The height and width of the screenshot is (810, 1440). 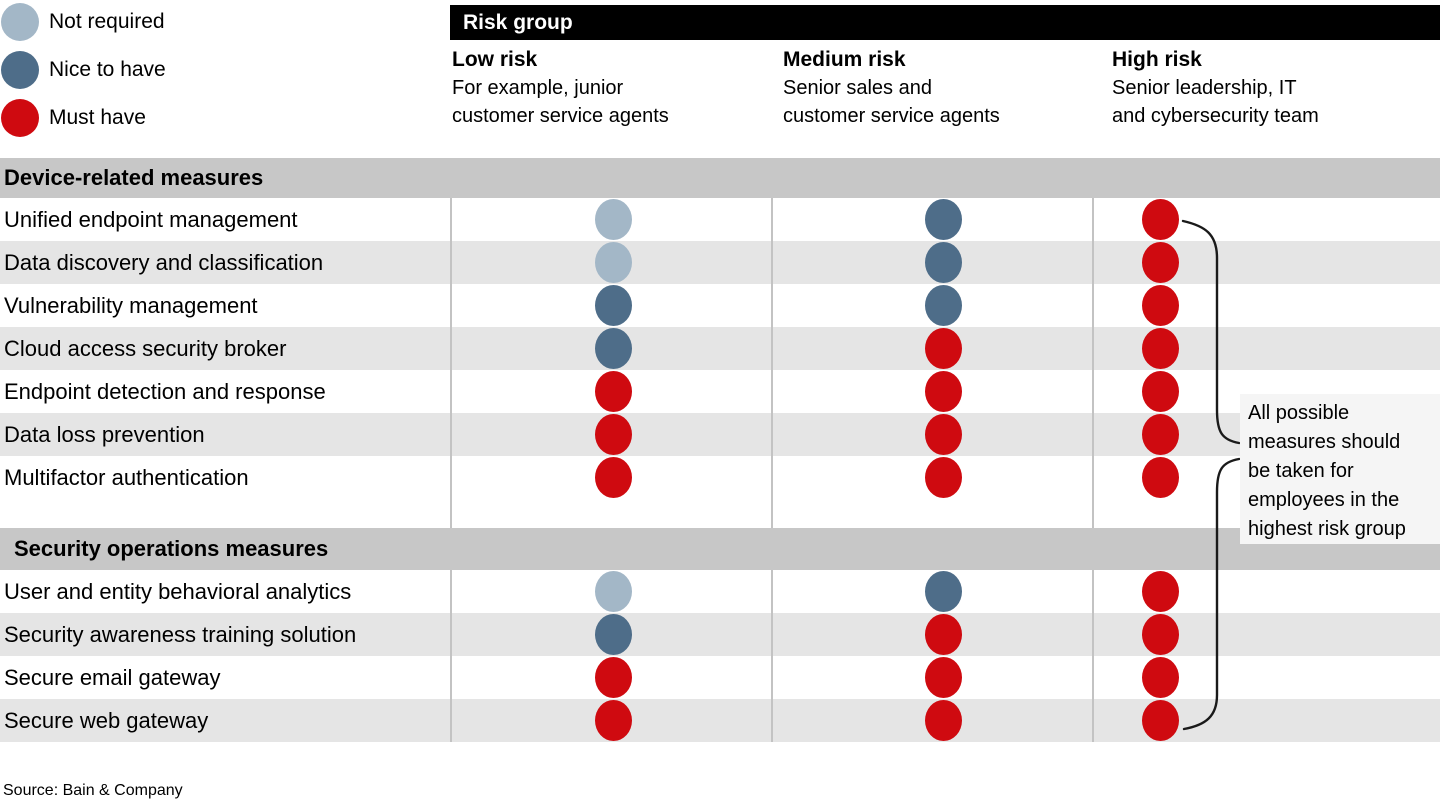 What do you see at coordinates (1215, 116) in the screenshot?
I see `column-description-line: and cybersecurity team` at bounding box center [1215, 116].